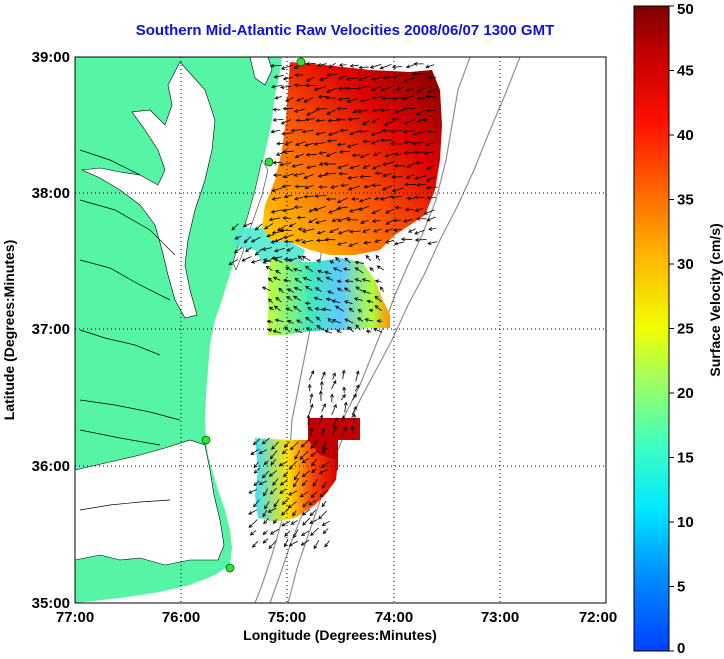  I want to click on radar-station, so click(230, 568).